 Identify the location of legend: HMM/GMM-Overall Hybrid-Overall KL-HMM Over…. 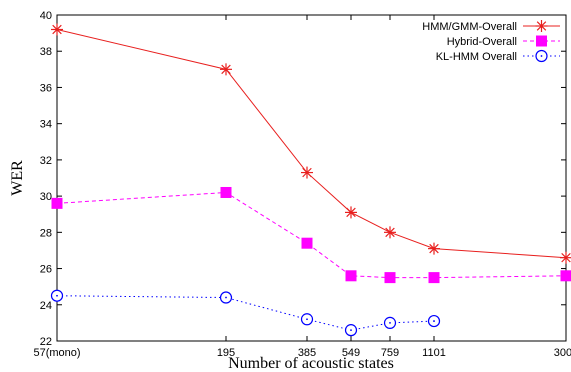
(491, 41).